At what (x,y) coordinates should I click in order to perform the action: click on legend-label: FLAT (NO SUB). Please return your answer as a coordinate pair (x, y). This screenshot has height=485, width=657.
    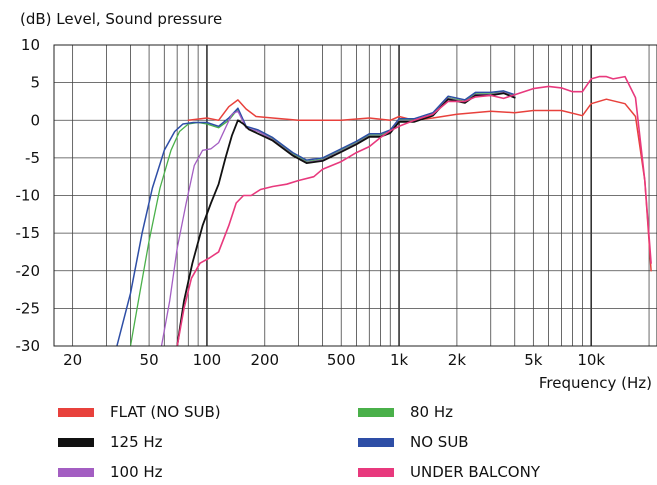
    Looking at the image, I should click on (165, 412).